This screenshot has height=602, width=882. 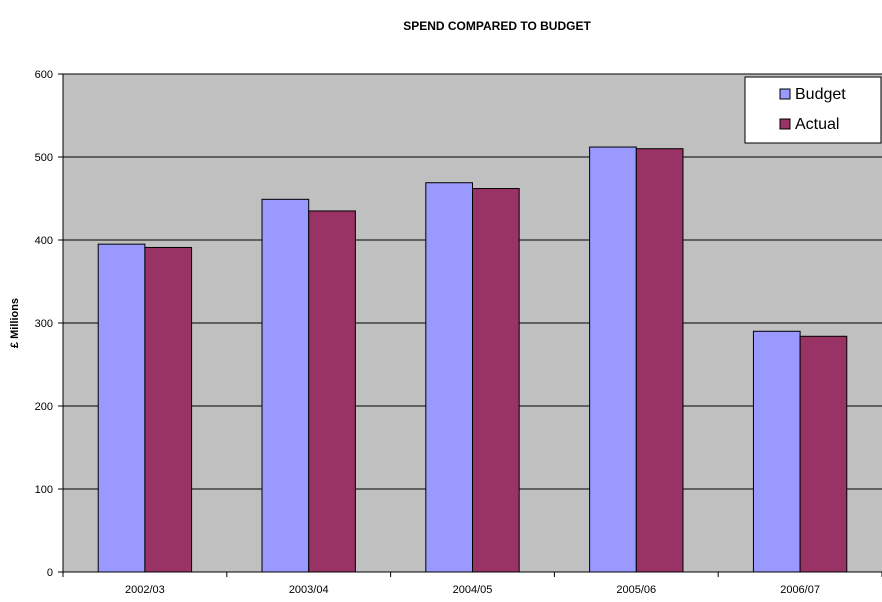 I want to click on y-tick-label: 300, so click(x=44, y=324).